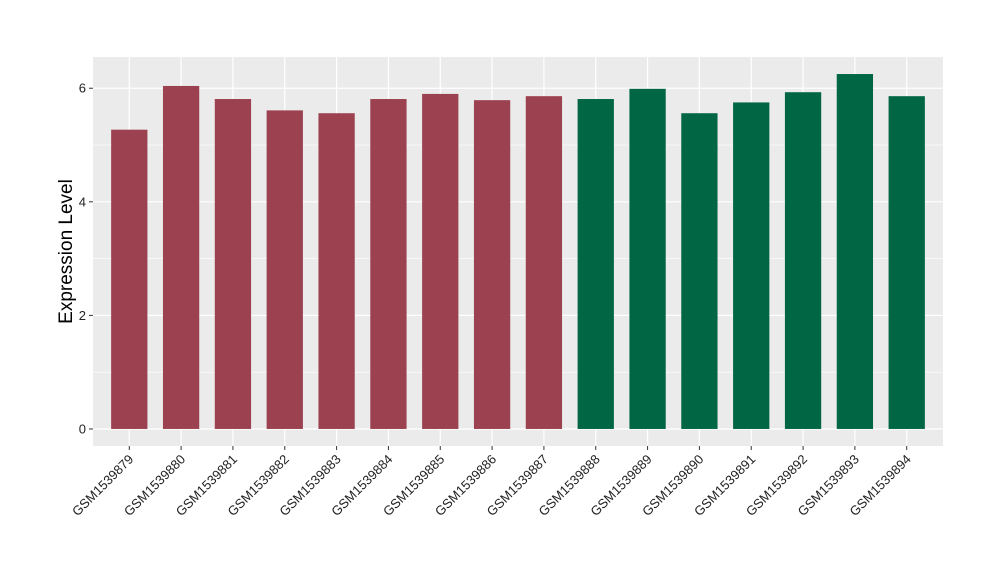 Image resolution: width=1000 pixels, height=580 pixels. I want to click on y-tick-label: 6, so click(82, 88).